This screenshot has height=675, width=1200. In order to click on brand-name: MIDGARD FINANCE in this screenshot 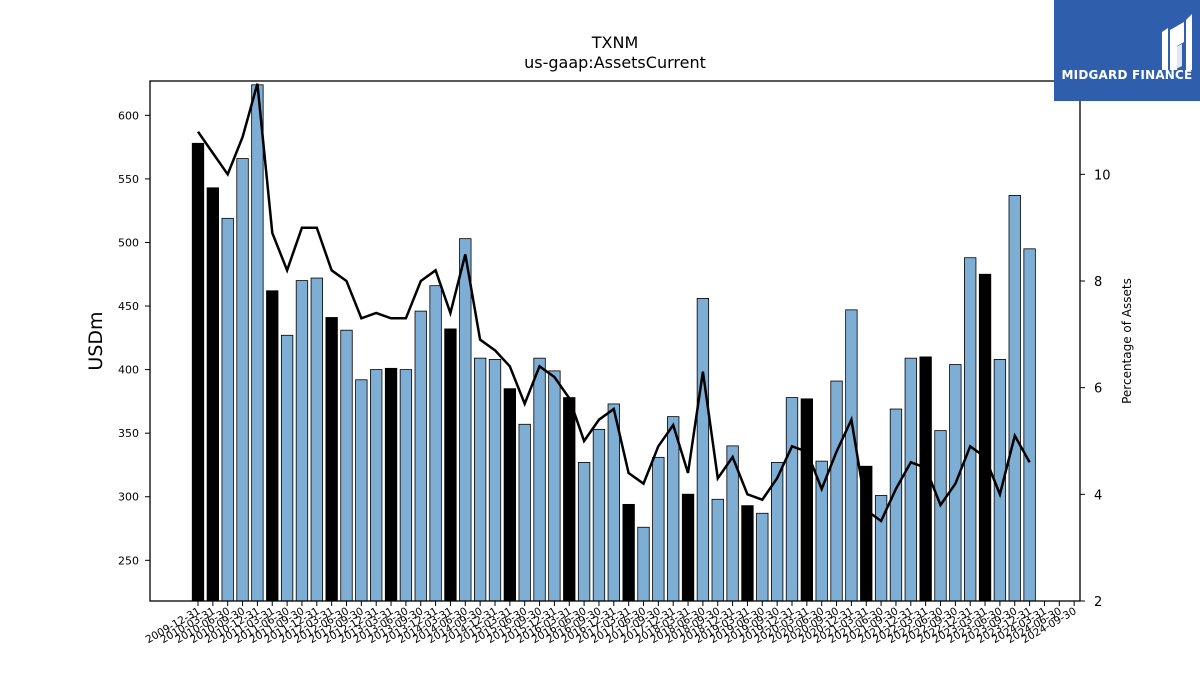, I will do `click(1127, 75)`.